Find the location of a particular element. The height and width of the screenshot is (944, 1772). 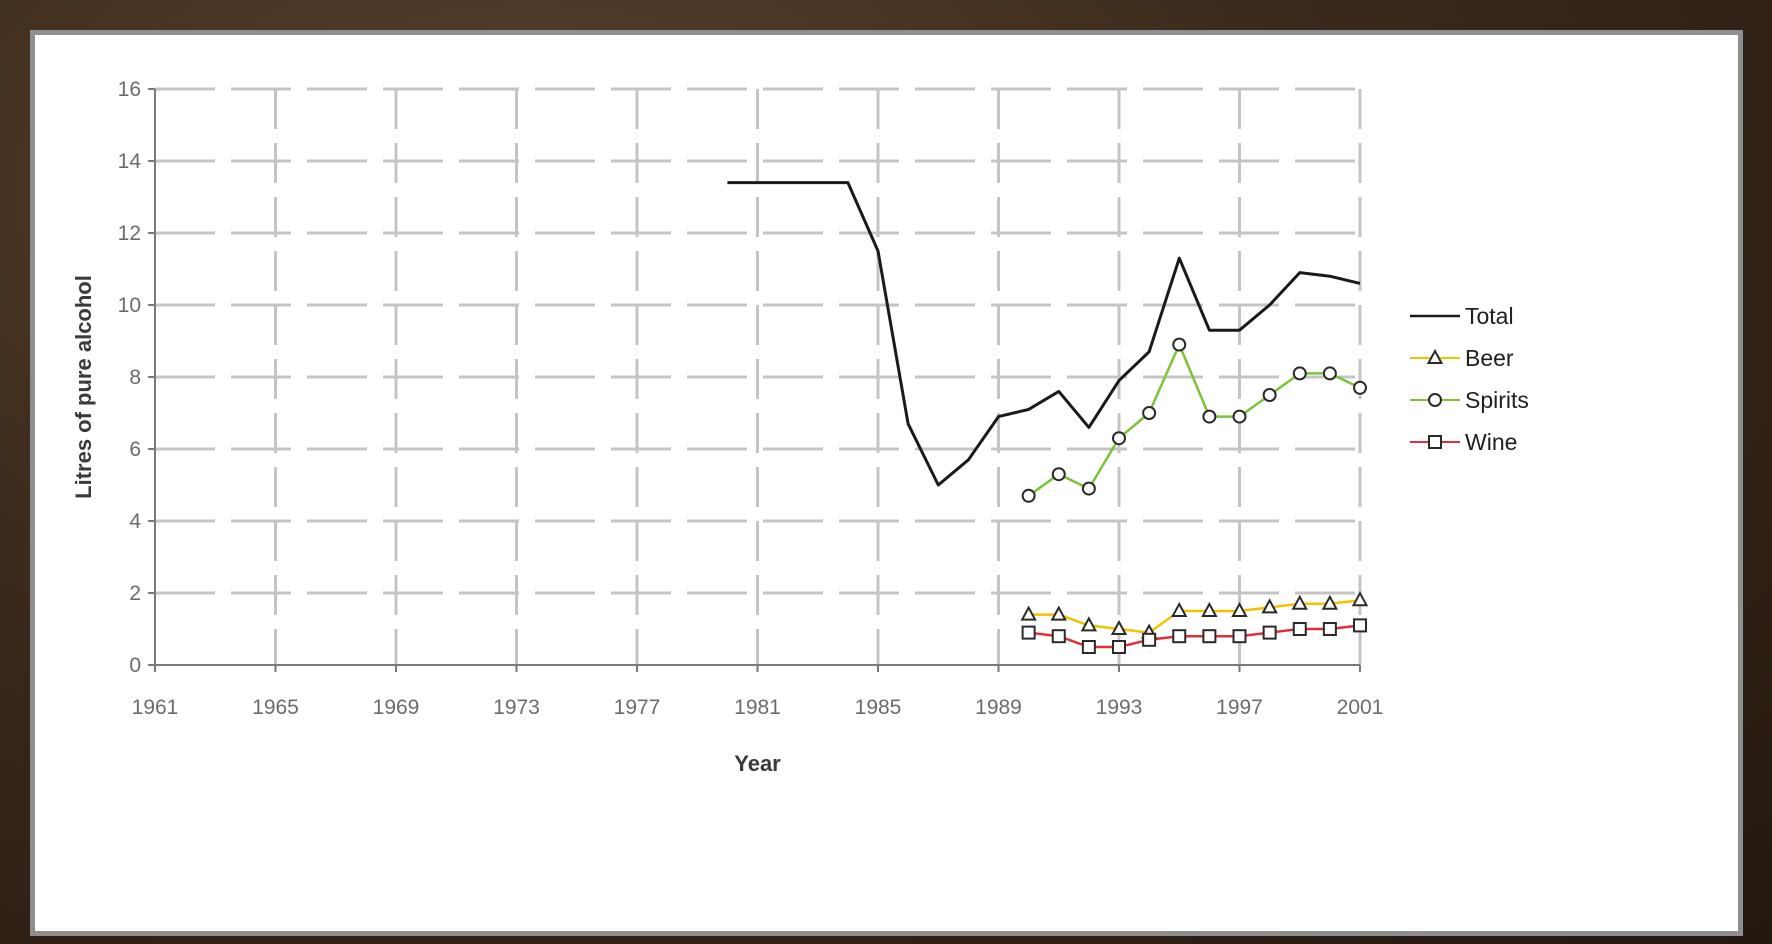

y-tick-label: 0 is located at coordinates (135, 665).